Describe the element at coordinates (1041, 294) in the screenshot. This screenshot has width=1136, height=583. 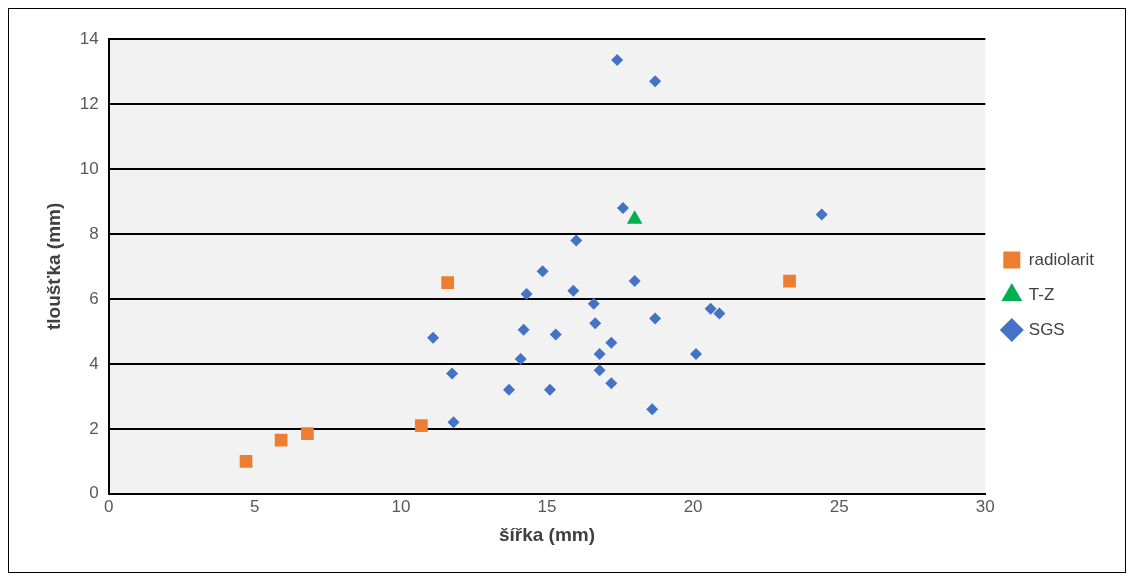
I see `legend-label: T-Z` at that location.